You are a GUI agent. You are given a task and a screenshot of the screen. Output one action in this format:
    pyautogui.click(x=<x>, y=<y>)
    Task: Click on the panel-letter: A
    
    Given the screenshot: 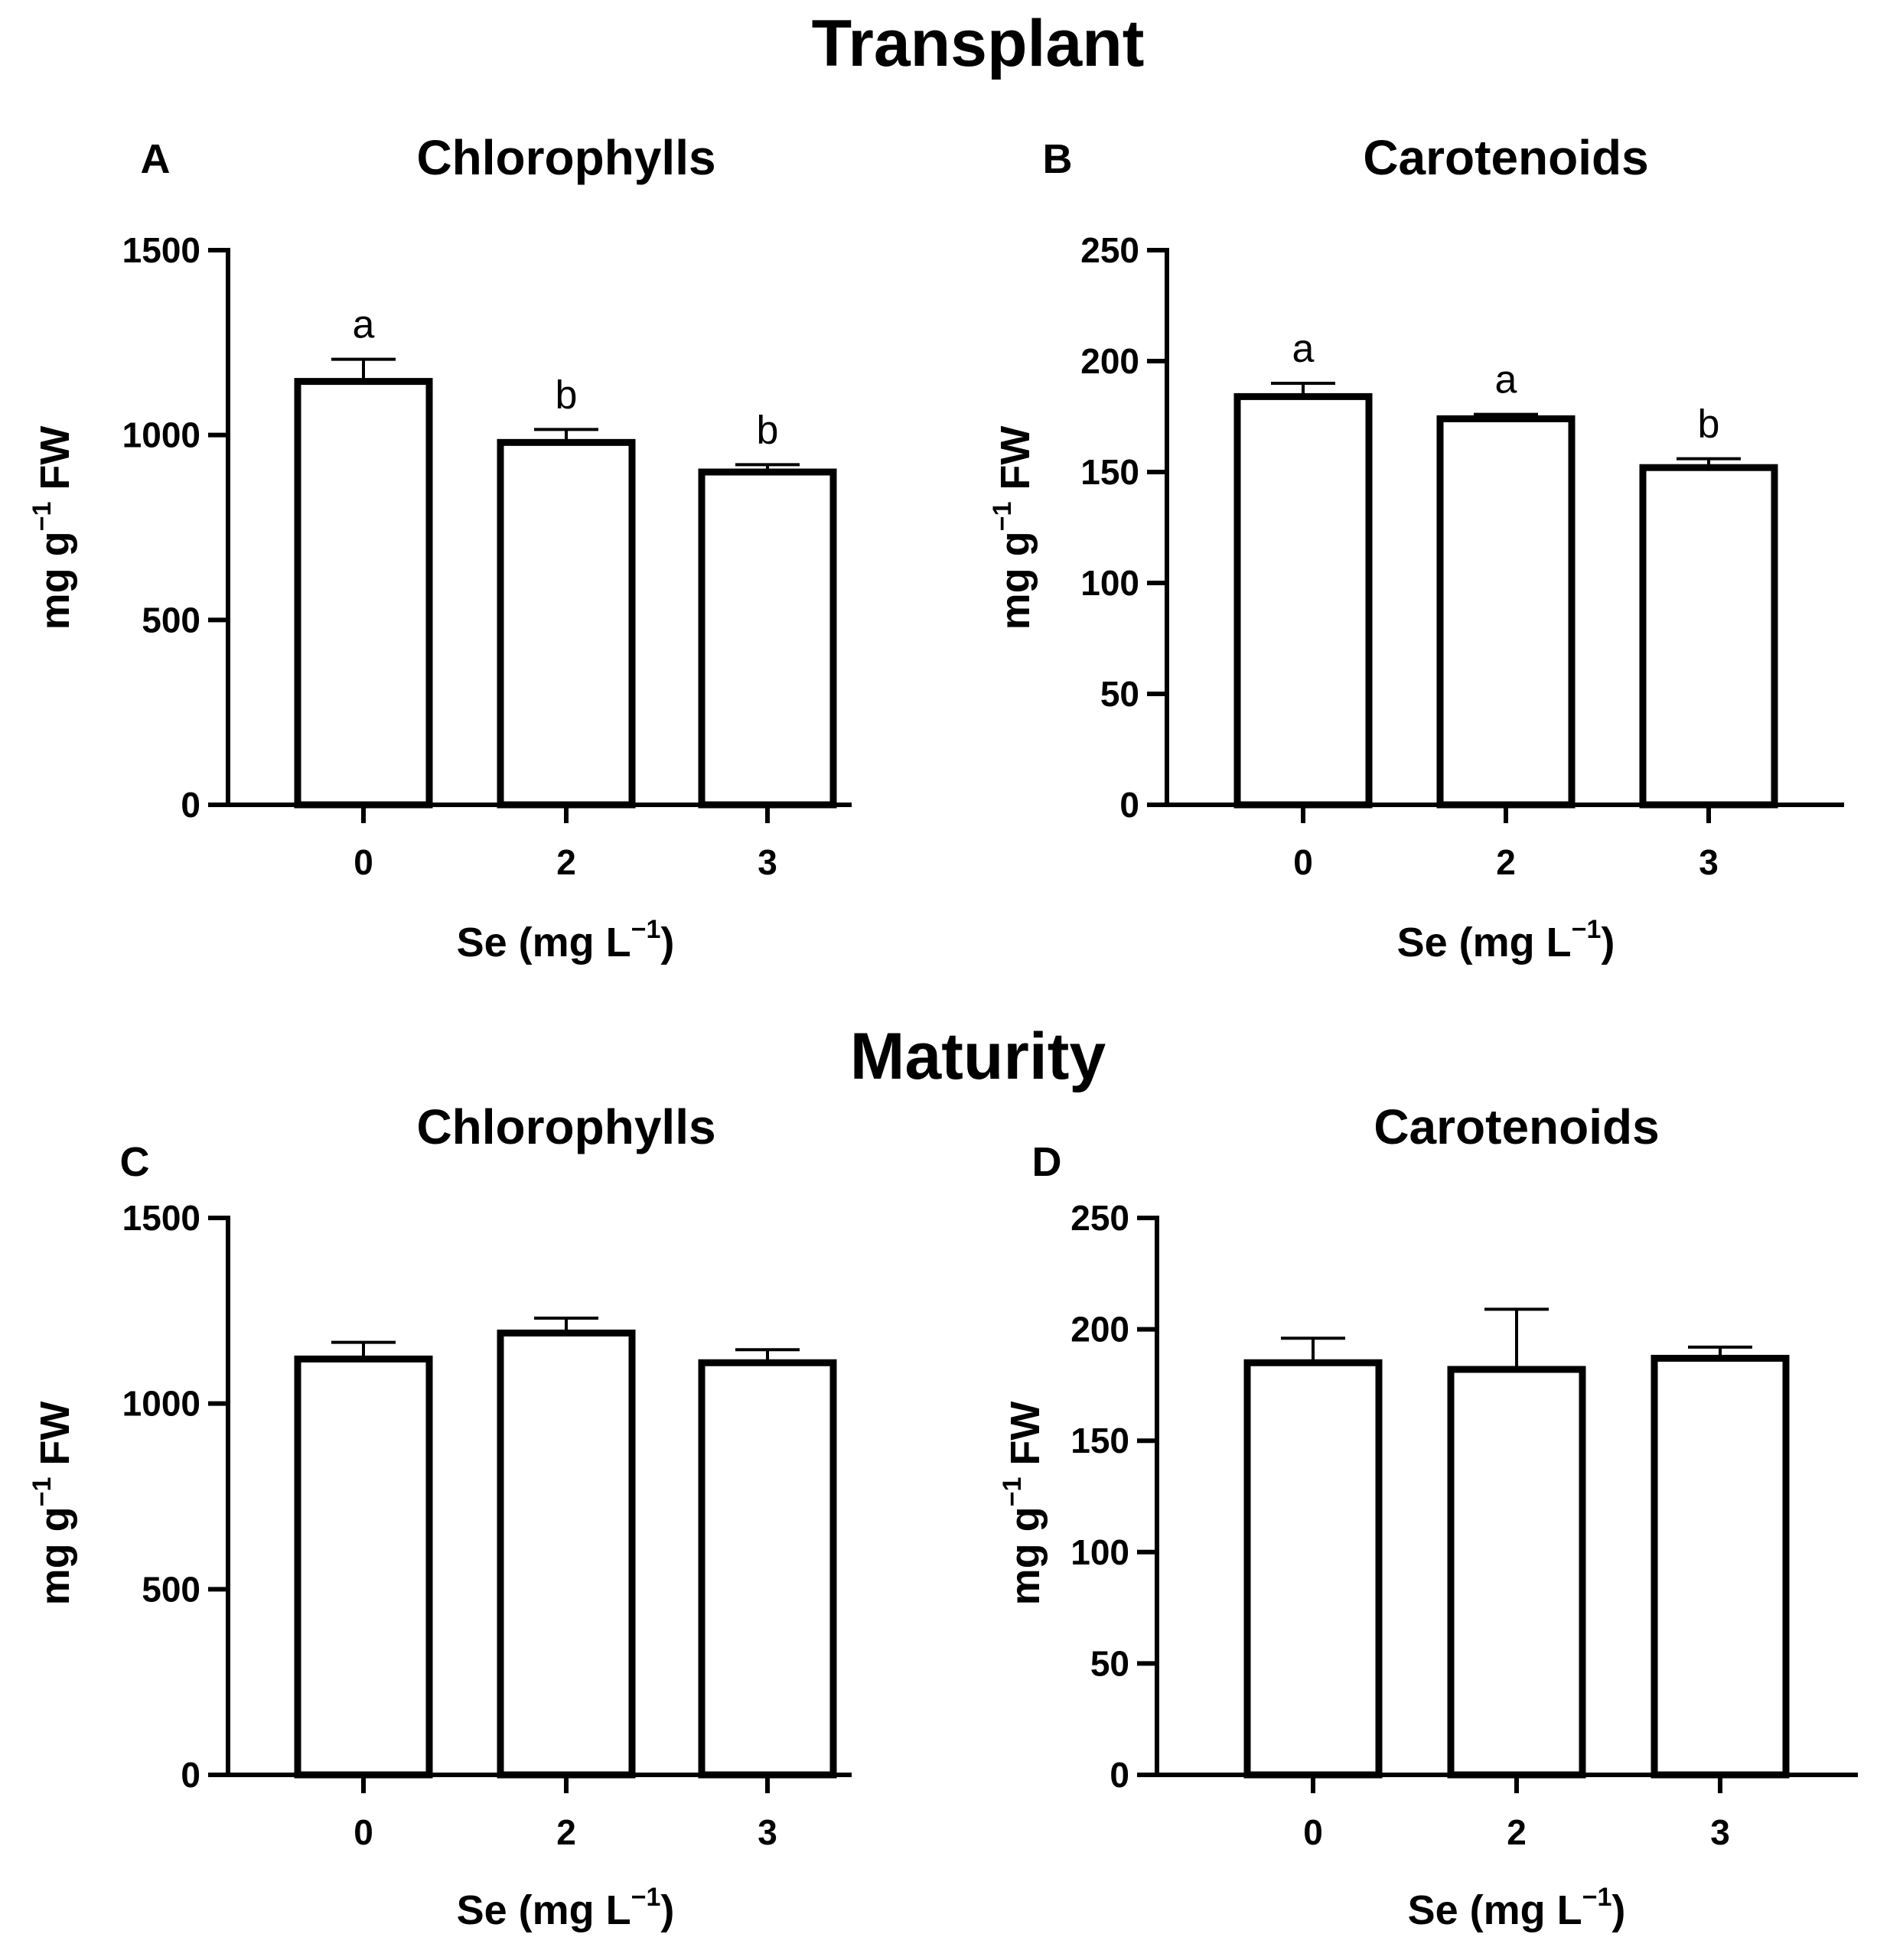 What is the action you would take?
    pyautogui.click(x=156, y=159)
    